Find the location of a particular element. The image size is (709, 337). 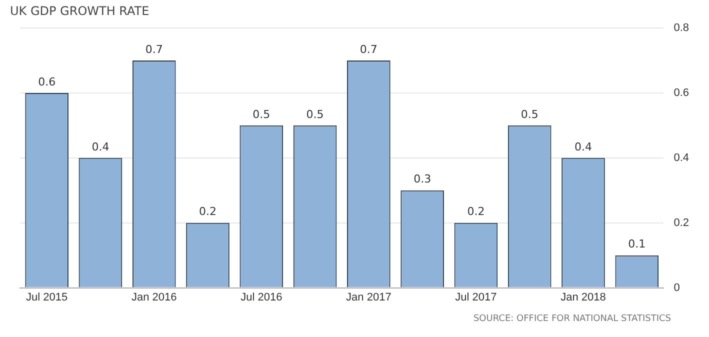

x-tick-label: Jan 2016 is located at coordinates (154, 297).